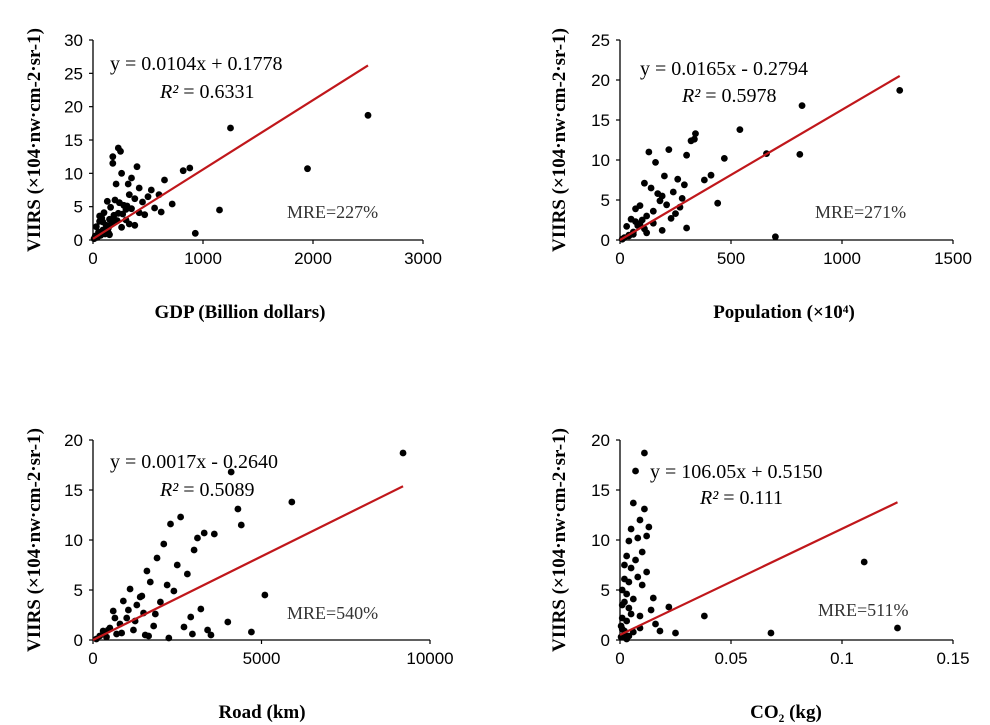 The width and height of the screenshot is (990, 725). Describe the element at coordinates (262, 658) in the screenshot. I see `x-tick-label: 5000` at that location.